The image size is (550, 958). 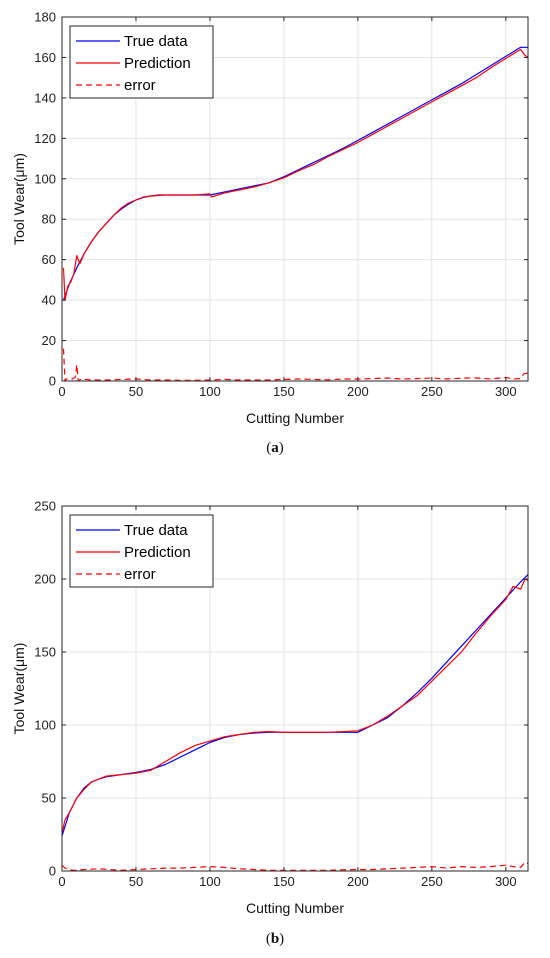 I want to click on y-tick-label: 20, so click(x=49, y=340).